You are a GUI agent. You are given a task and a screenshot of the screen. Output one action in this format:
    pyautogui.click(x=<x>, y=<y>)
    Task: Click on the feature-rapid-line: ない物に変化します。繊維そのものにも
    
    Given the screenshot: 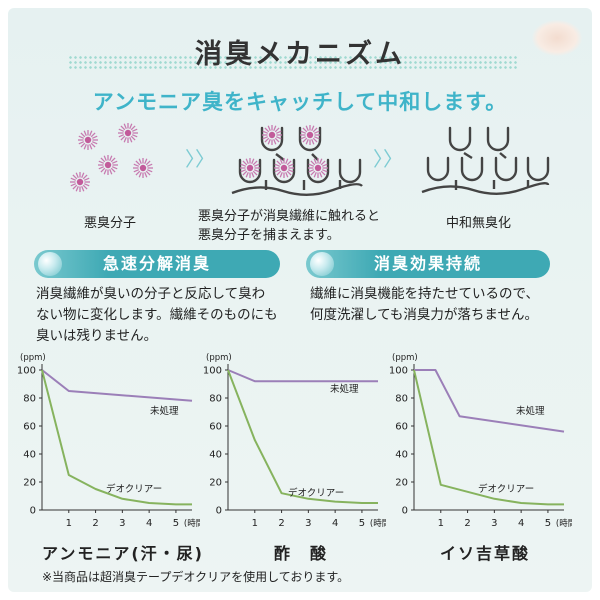 What is the action you would take?
    pyautogui.click(x=157, y=315)
    